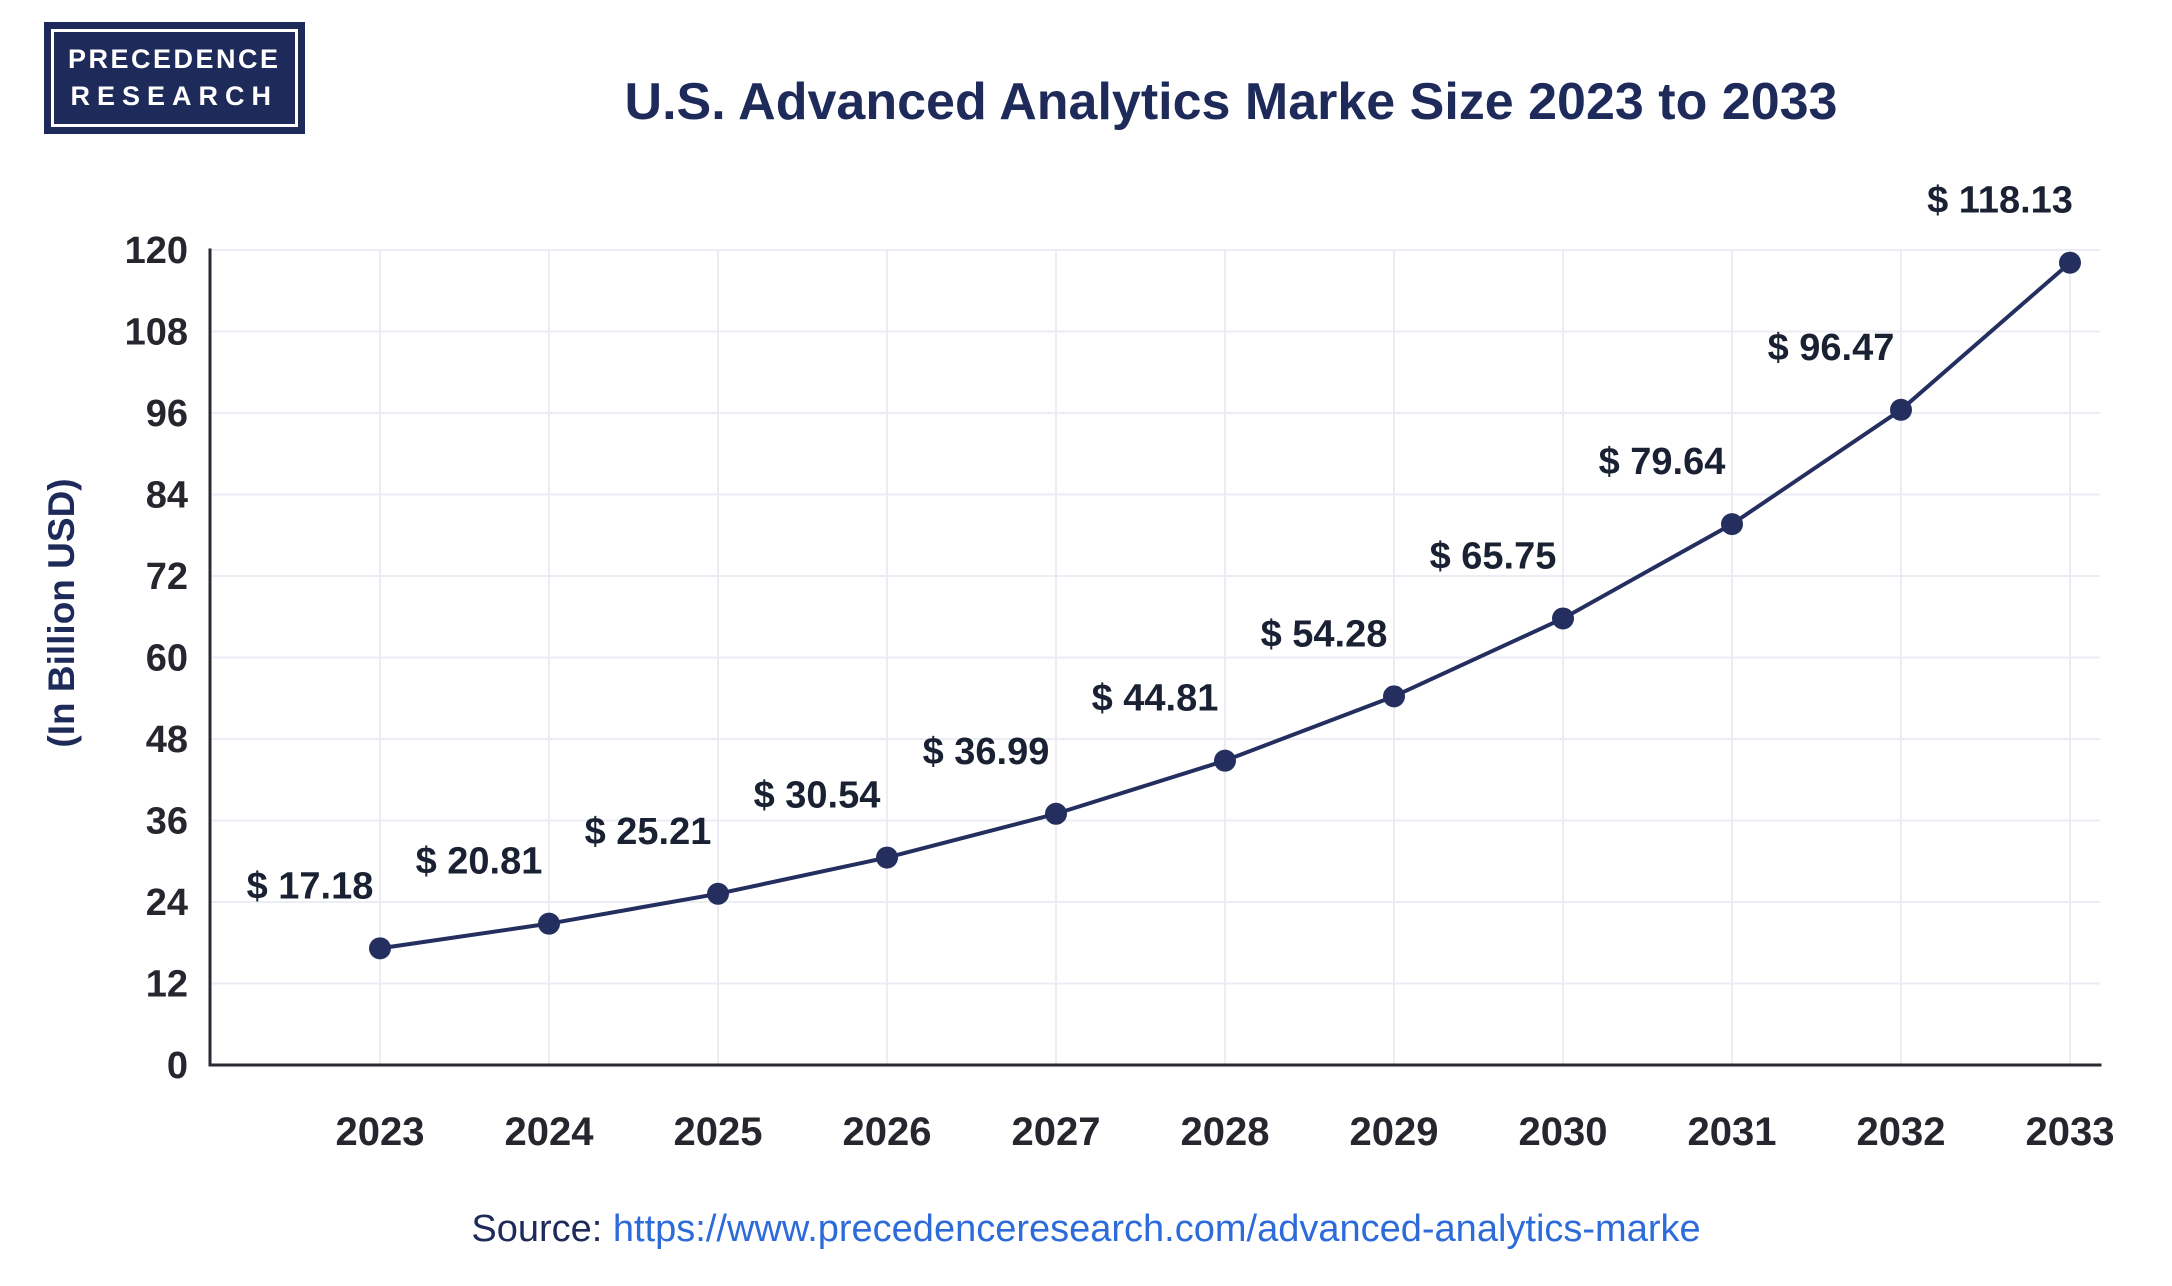  What do you see at coordinates (1394, 1132) in the screenshot?
I see `x-tick-label: 2029` at bounding box center [1394, 1132].